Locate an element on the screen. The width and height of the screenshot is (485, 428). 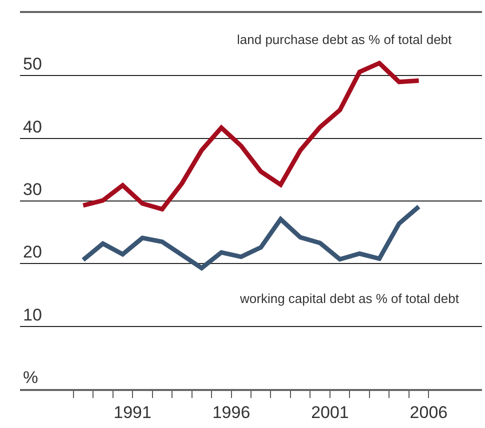
y-tick-label: 20 is located at coordinates (32, 252).